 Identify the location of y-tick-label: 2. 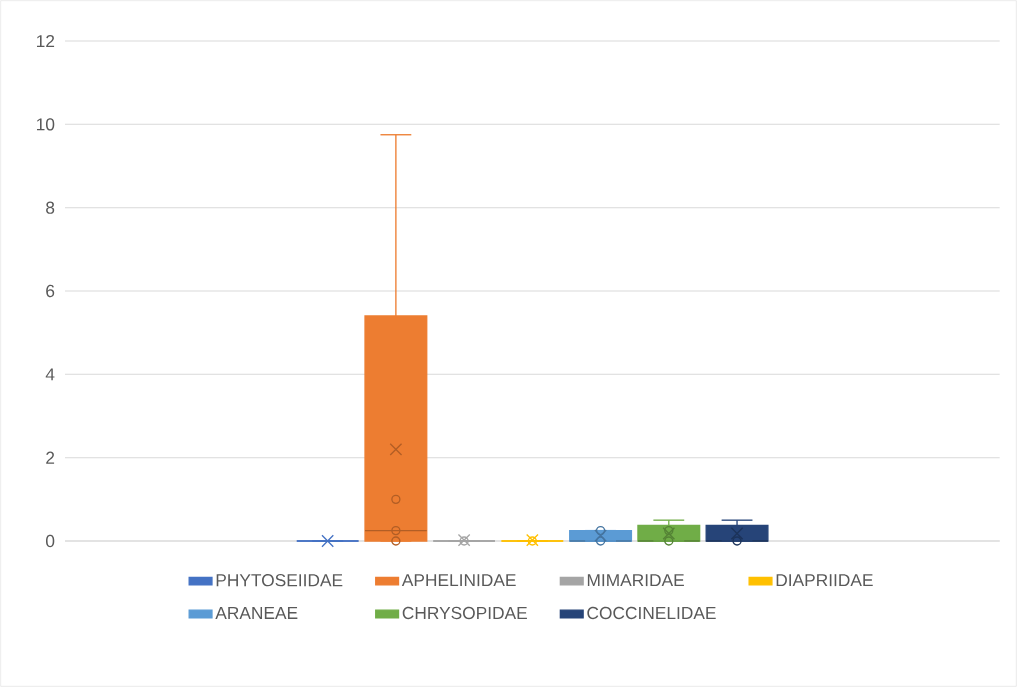
(50, 457).